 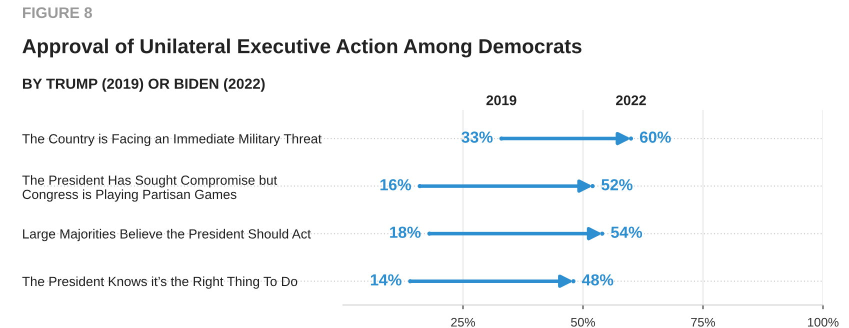 What do you see at coordinates (631, 100) in the screenshot?
I see `text: 2022` at bounding box center [631, 100].